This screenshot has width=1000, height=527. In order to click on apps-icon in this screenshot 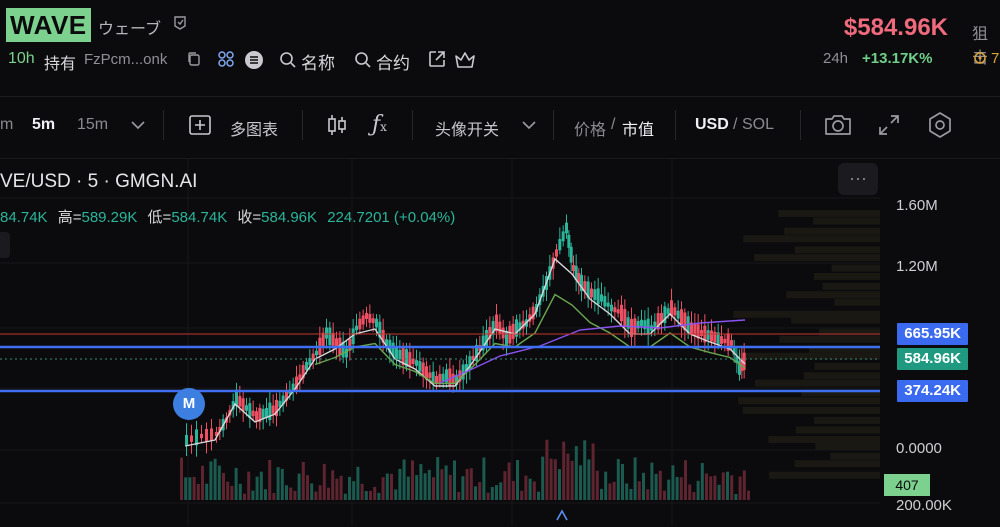, I will do `click(226, 61)`.